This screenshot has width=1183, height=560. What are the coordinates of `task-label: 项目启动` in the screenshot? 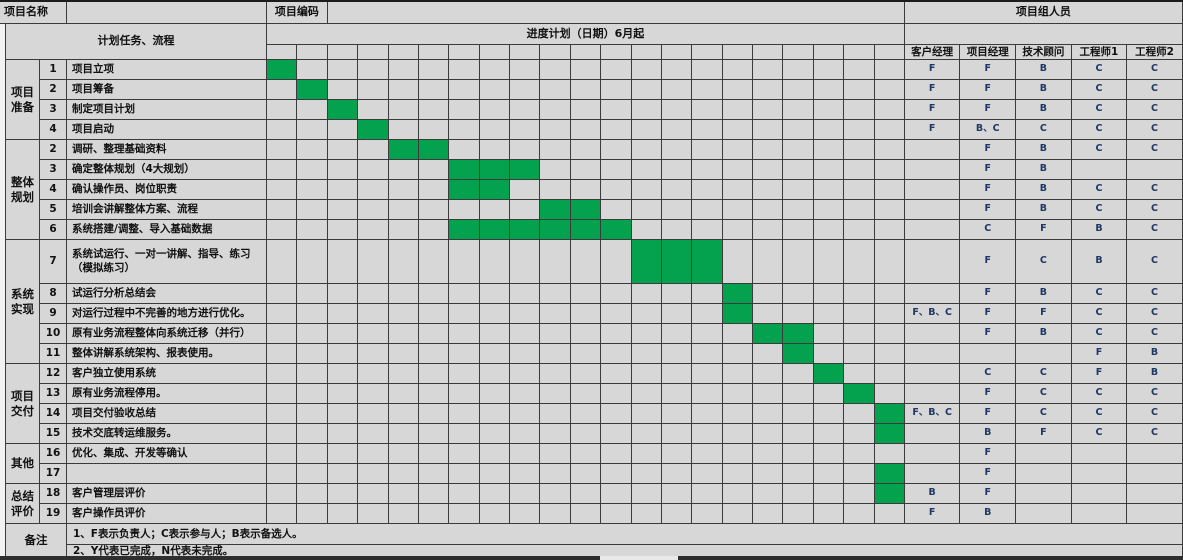 It's located at (167, 130).